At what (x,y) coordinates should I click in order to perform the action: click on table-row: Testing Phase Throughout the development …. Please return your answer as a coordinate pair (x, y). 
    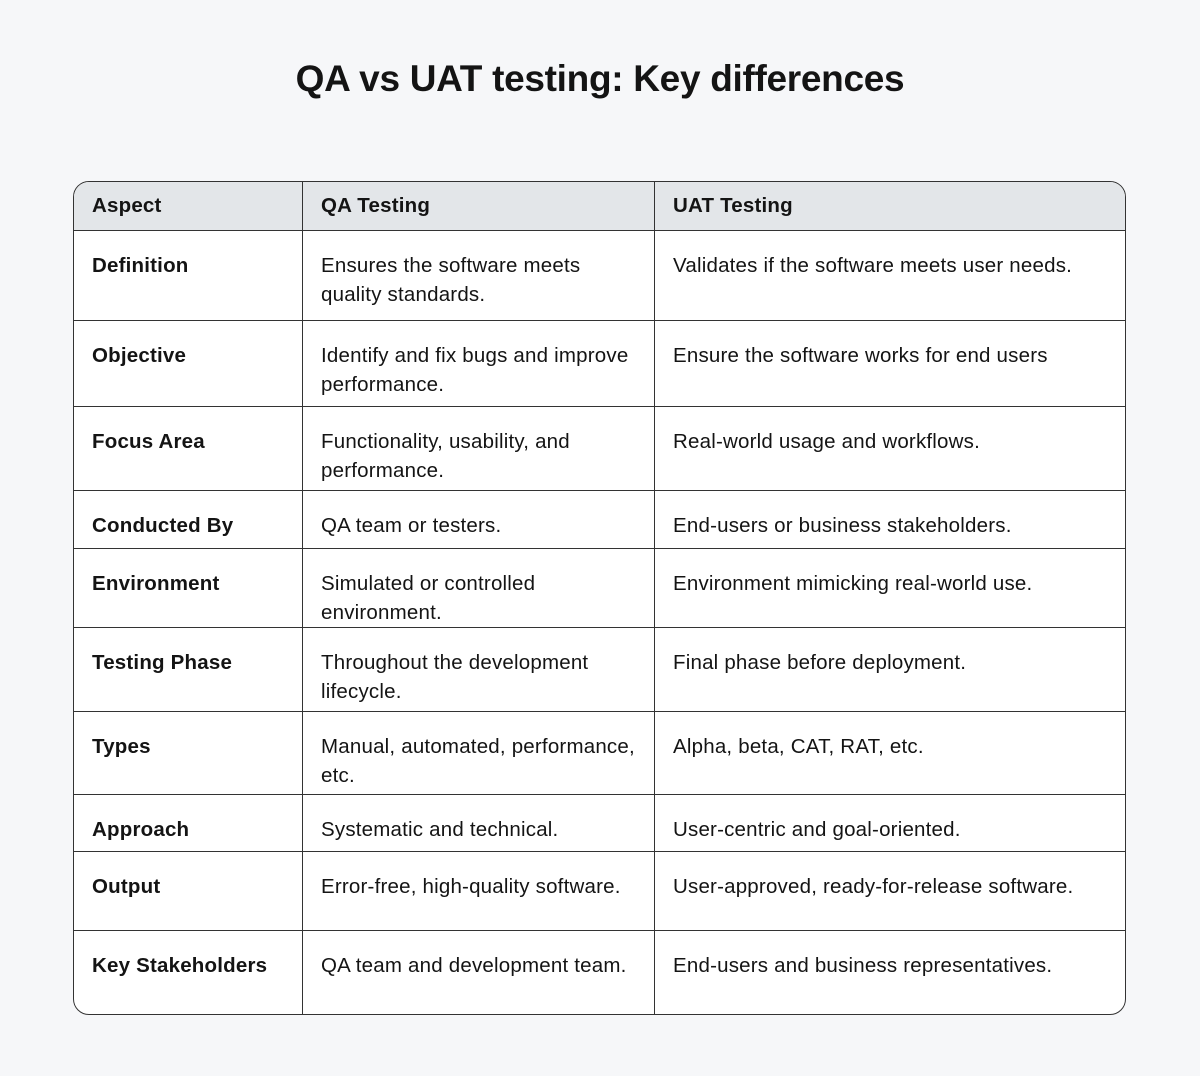
    Looking at the image, I should click on (599, 669).